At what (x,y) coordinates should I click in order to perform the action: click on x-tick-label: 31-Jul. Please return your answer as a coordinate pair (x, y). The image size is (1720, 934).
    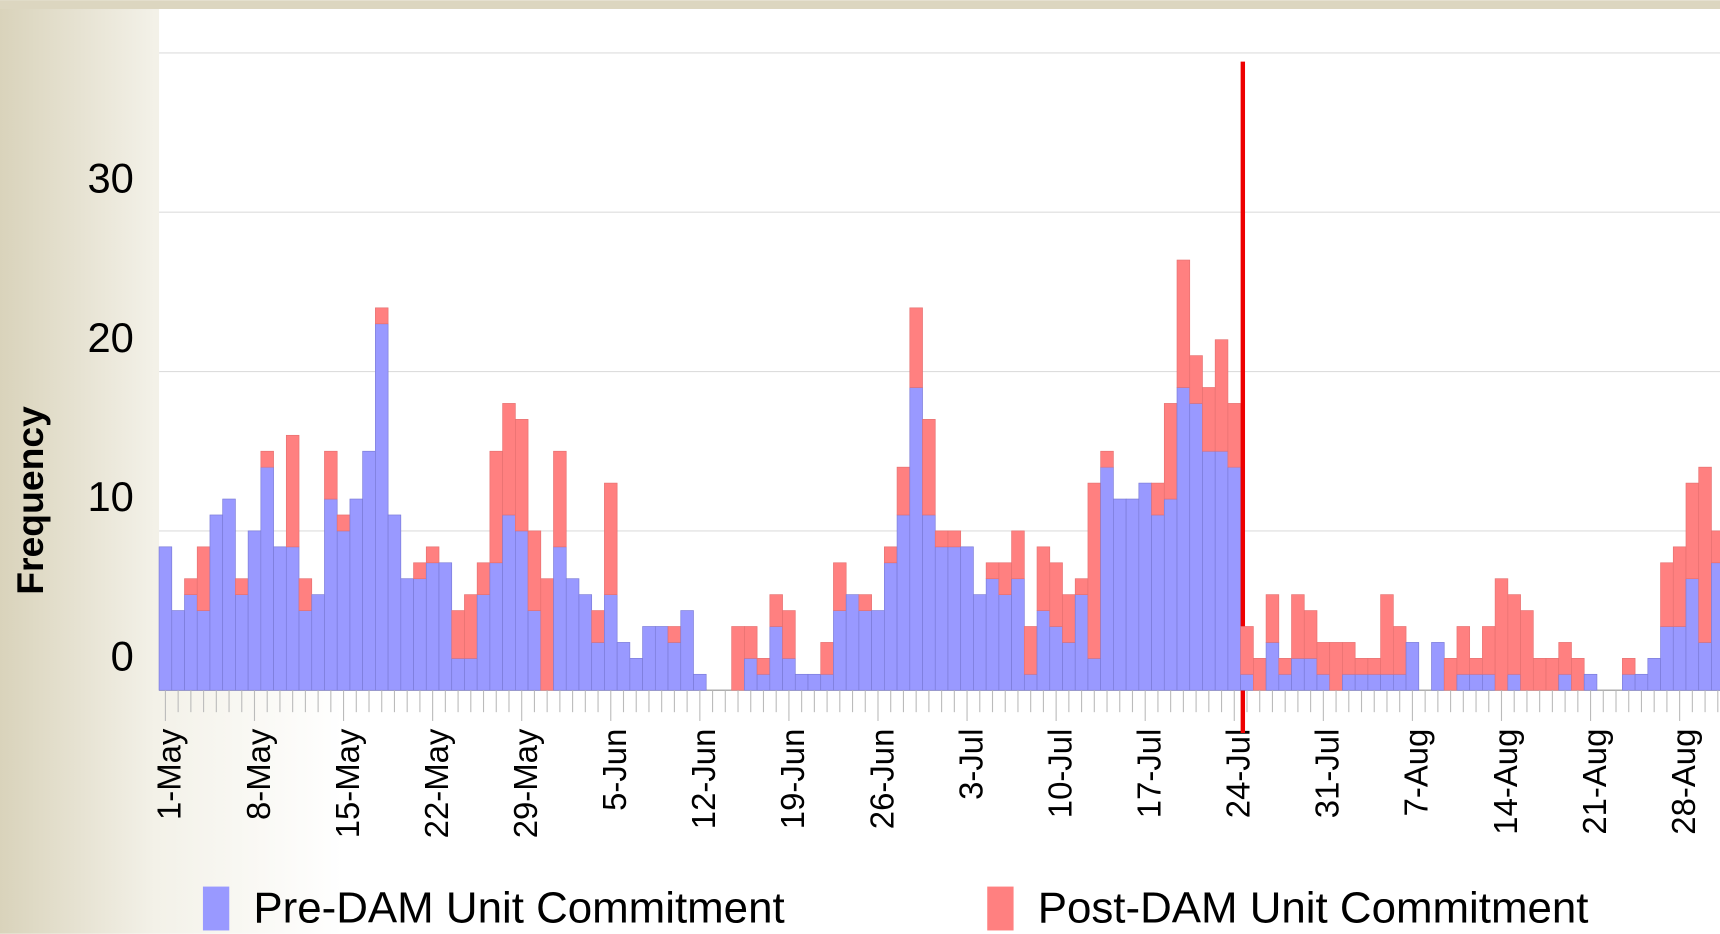
    Looking at the image, I should click on (1327, 774).